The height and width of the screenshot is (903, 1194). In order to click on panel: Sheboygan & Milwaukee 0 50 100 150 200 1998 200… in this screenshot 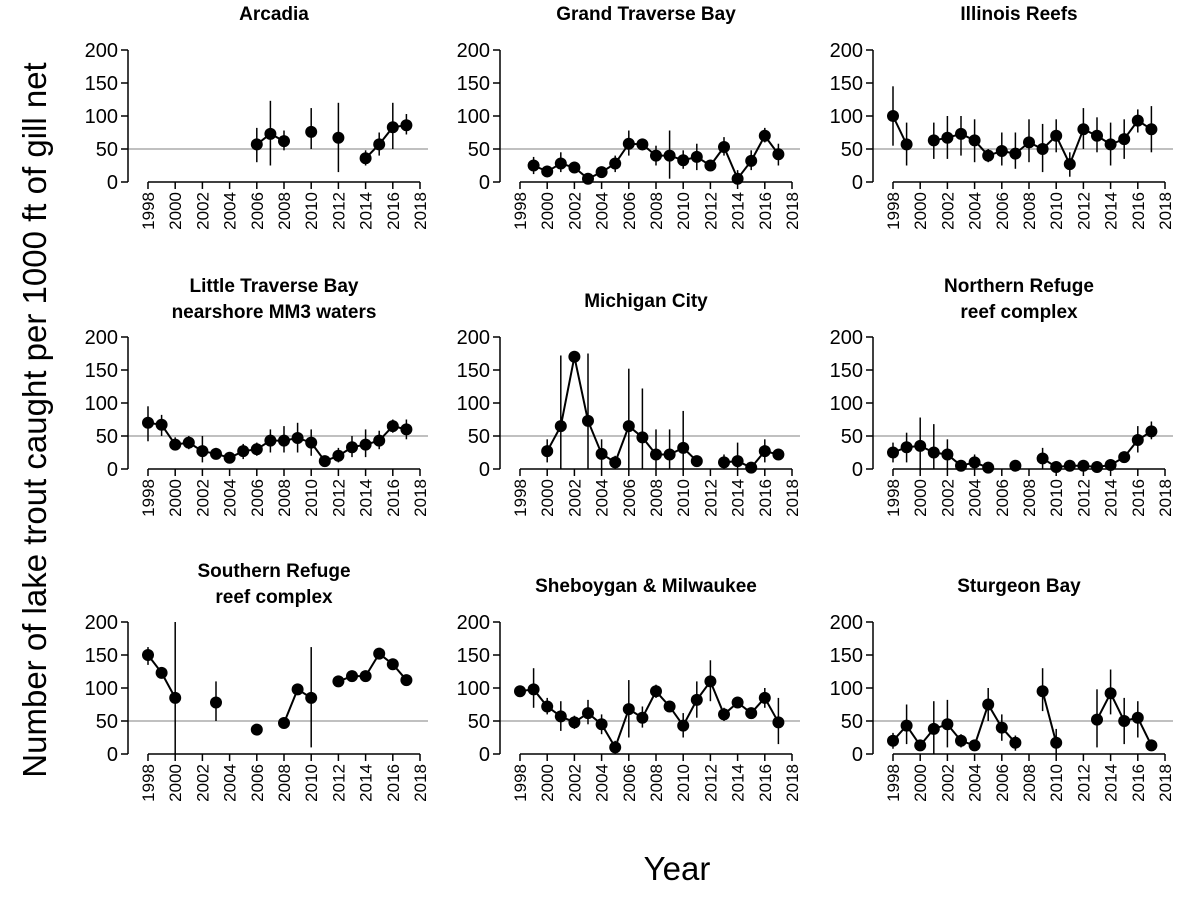, I will do `click(629, 689)`.